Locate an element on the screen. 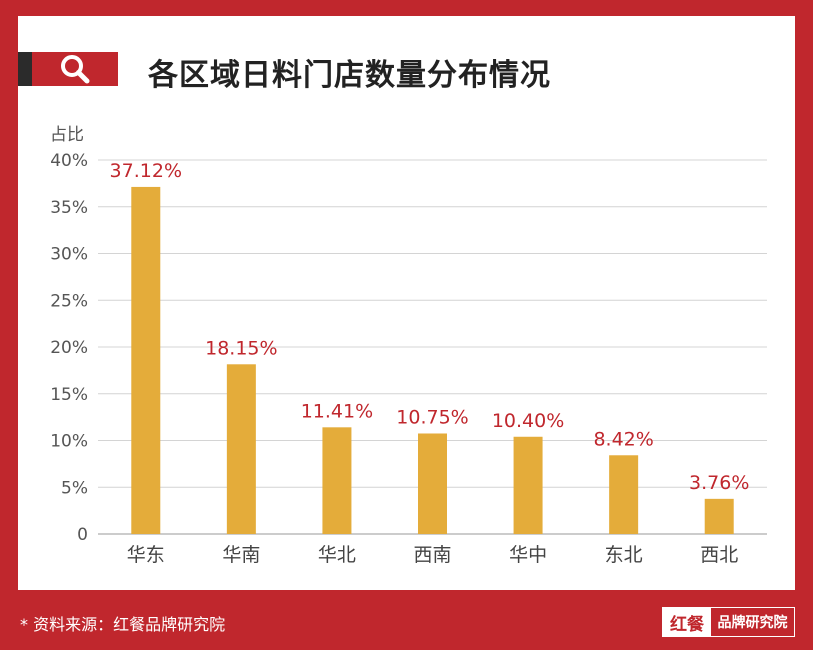  brand-badge: 红餐 品牌研究院 is located at coordinates (728, 622).